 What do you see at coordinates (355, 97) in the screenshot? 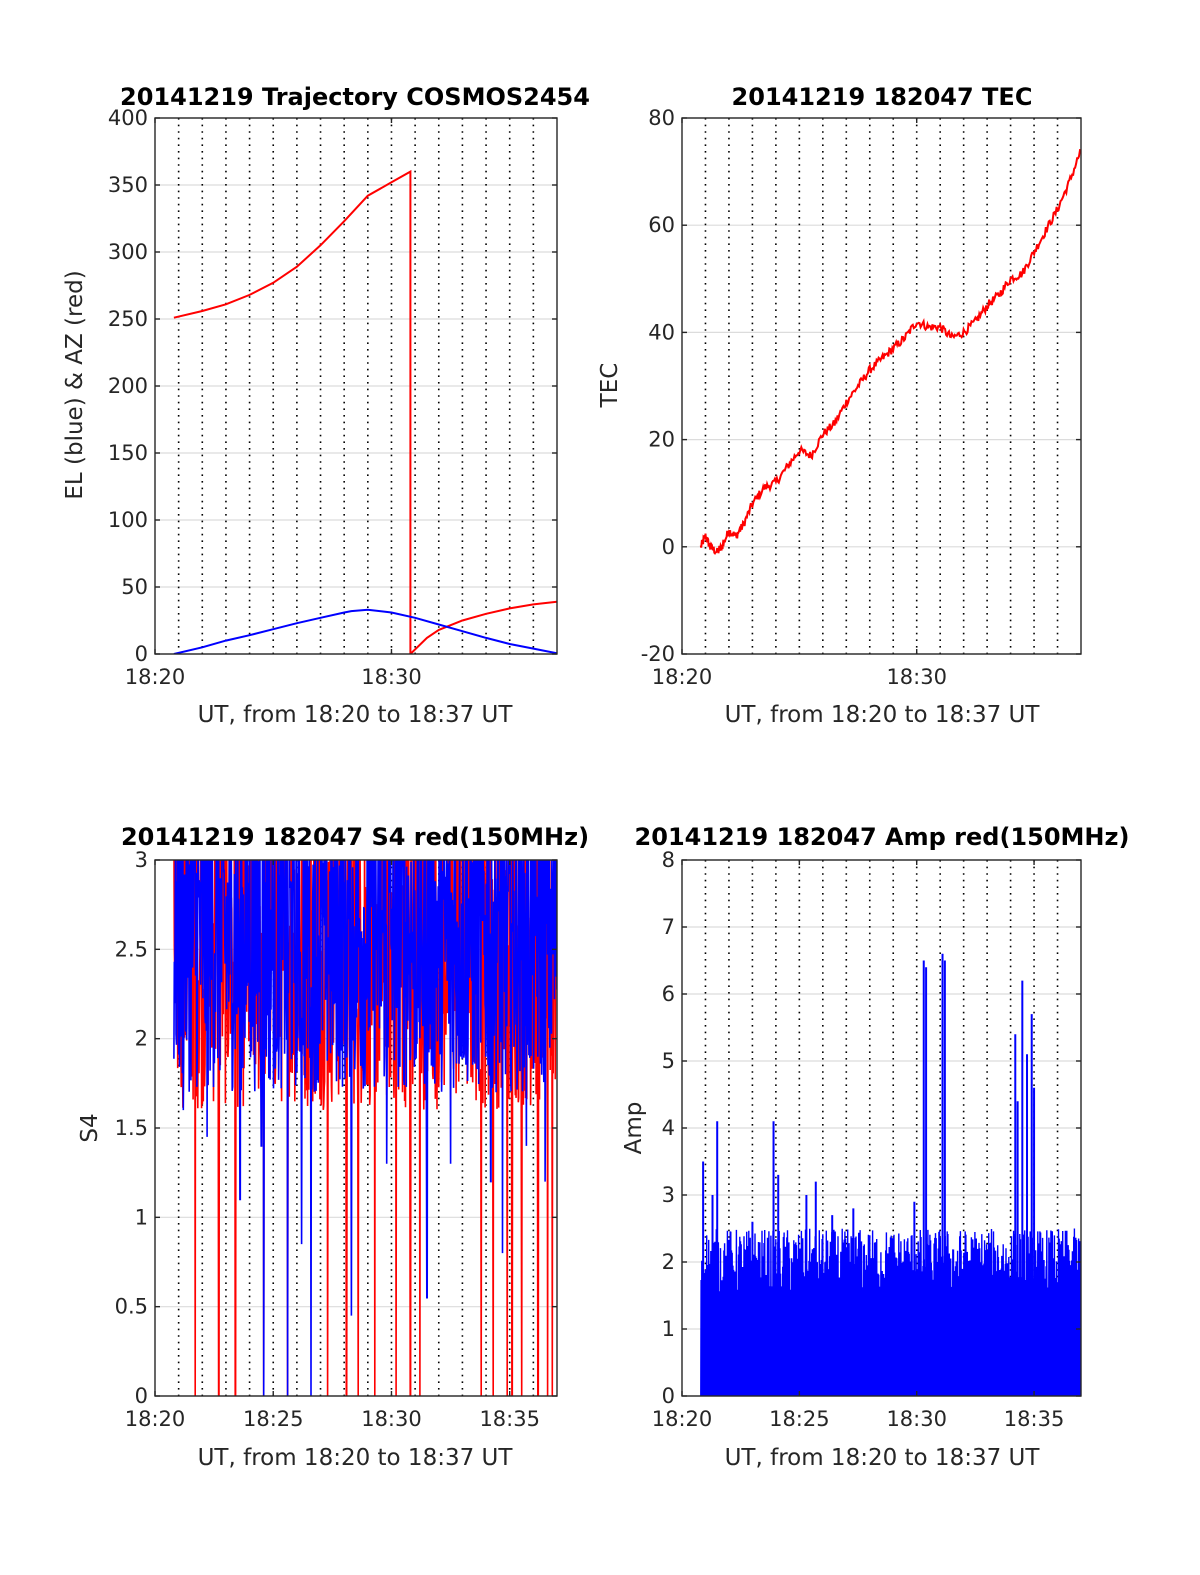
I see `panel-trajectory-title: 20141219 Trajectory COSMOS2454` at bounding box center [355, 97].